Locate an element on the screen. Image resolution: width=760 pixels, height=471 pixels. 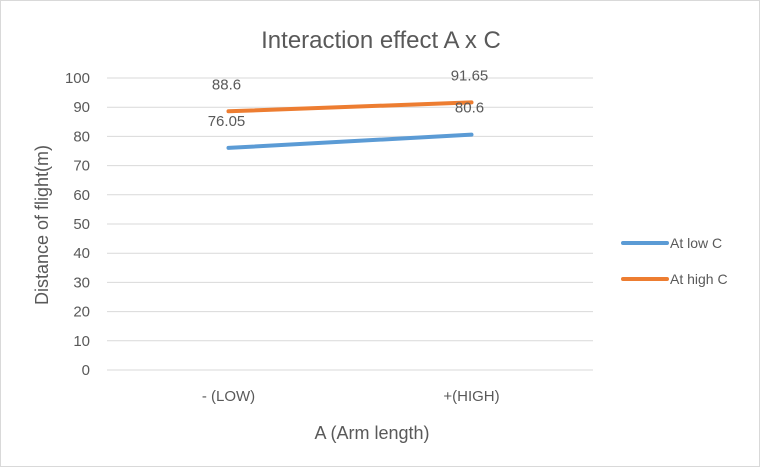
x-tick-label: +(HIGH) is located at coordinates (471, 396).